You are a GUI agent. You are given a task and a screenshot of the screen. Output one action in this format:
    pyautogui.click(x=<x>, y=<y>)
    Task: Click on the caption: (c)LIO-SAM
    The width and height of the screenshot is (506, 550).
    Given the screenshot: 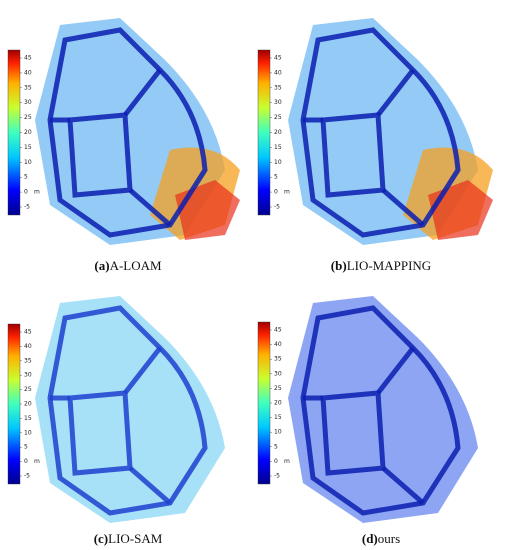 What is the action you would take?
    pyautogui.click(x=128, y=538)
    